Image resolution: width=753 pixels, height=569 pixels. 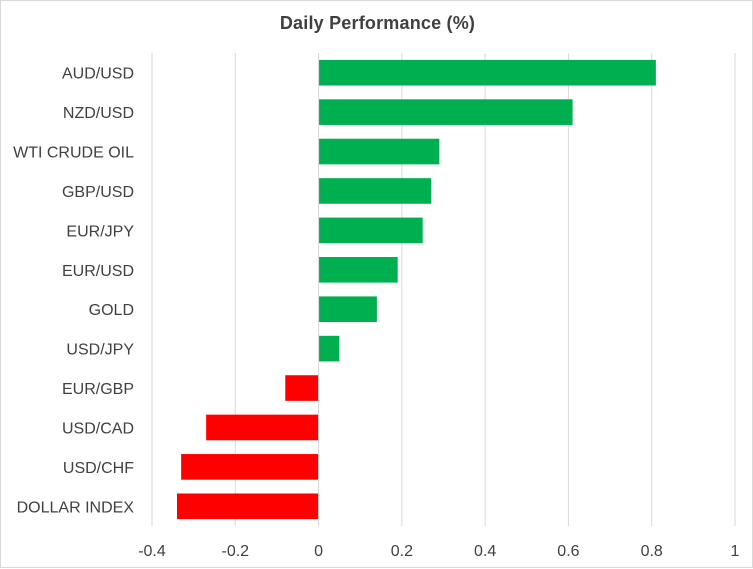 I want to click on category-label: EUR/USD, so click(x=98, y=271).